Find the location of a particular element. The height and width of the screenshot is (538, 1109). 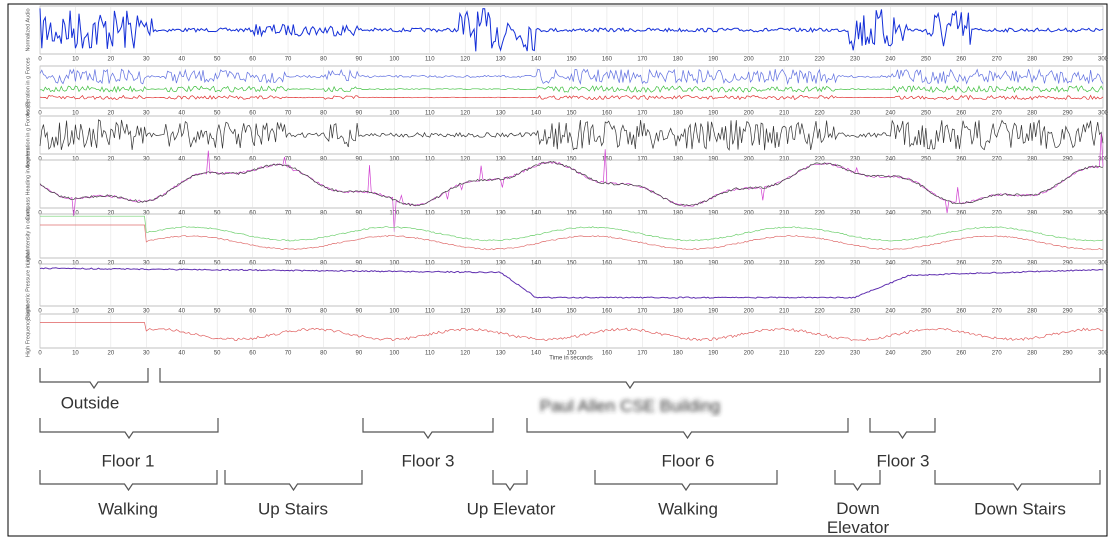

x-axis-label: Time in seconds is located at coordinates (570, 359).